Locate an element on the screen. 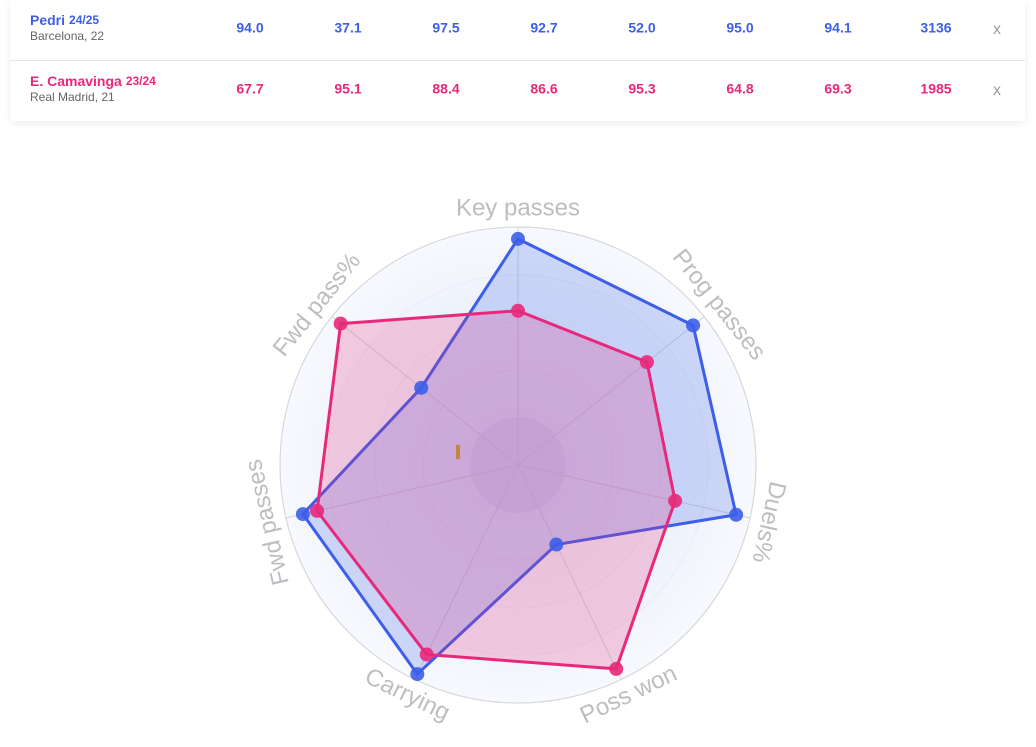  stat-value: 37.1 is located at coordinates (347, 28).